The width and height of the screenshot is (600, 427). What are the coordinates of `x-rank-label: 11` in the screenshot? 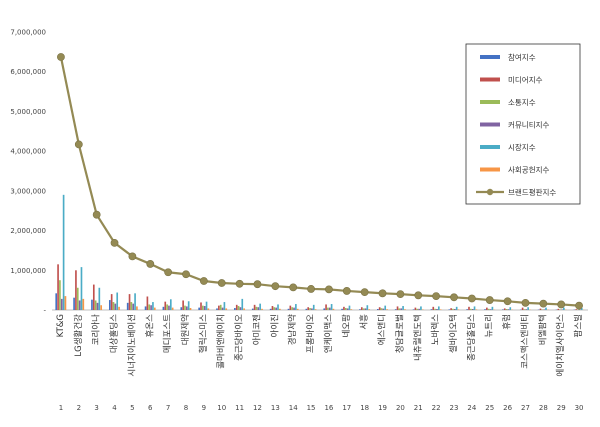 It's located at (239, 408).